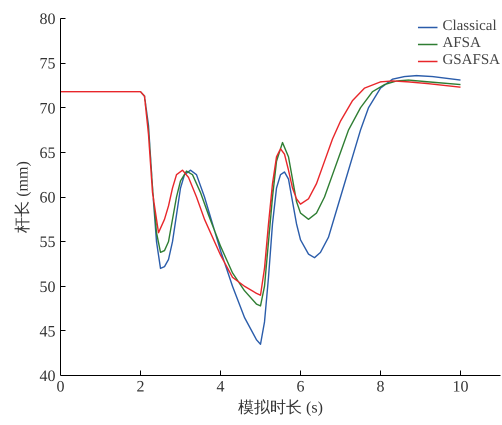 Image resolution: width=502 pixels, height=425 pixels. What do you see at coordinates (460, 387) in the screenshot?
I see `x-tick-label: 10` at bounding box center [460, 387].